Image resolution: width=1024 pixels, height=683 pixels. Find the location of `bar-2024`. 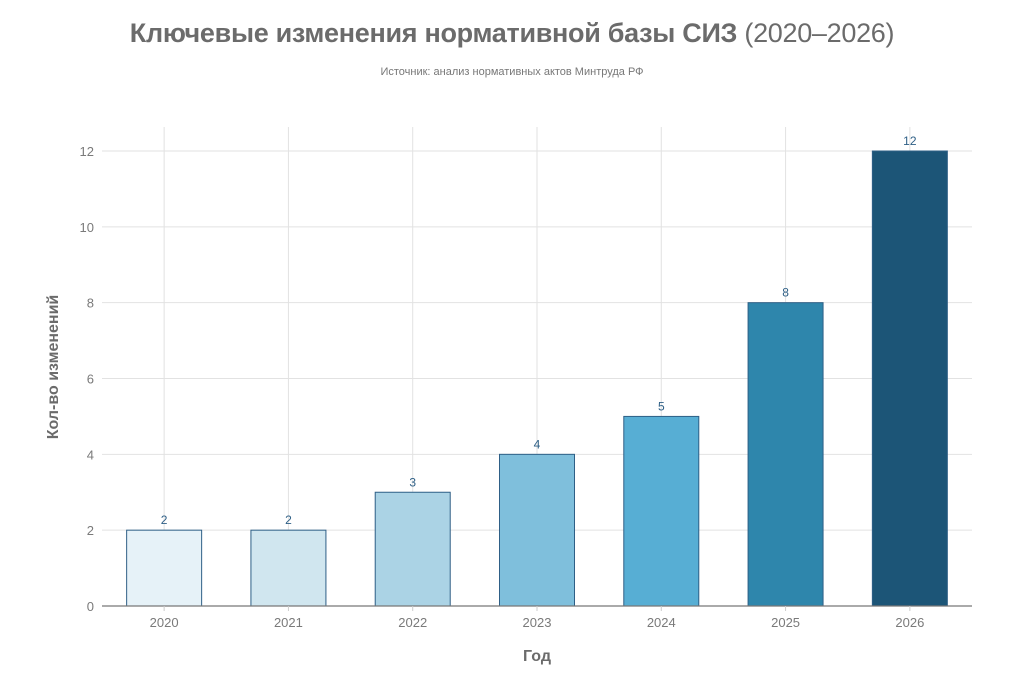

bar-2024 is located at coordinates (661, 511).